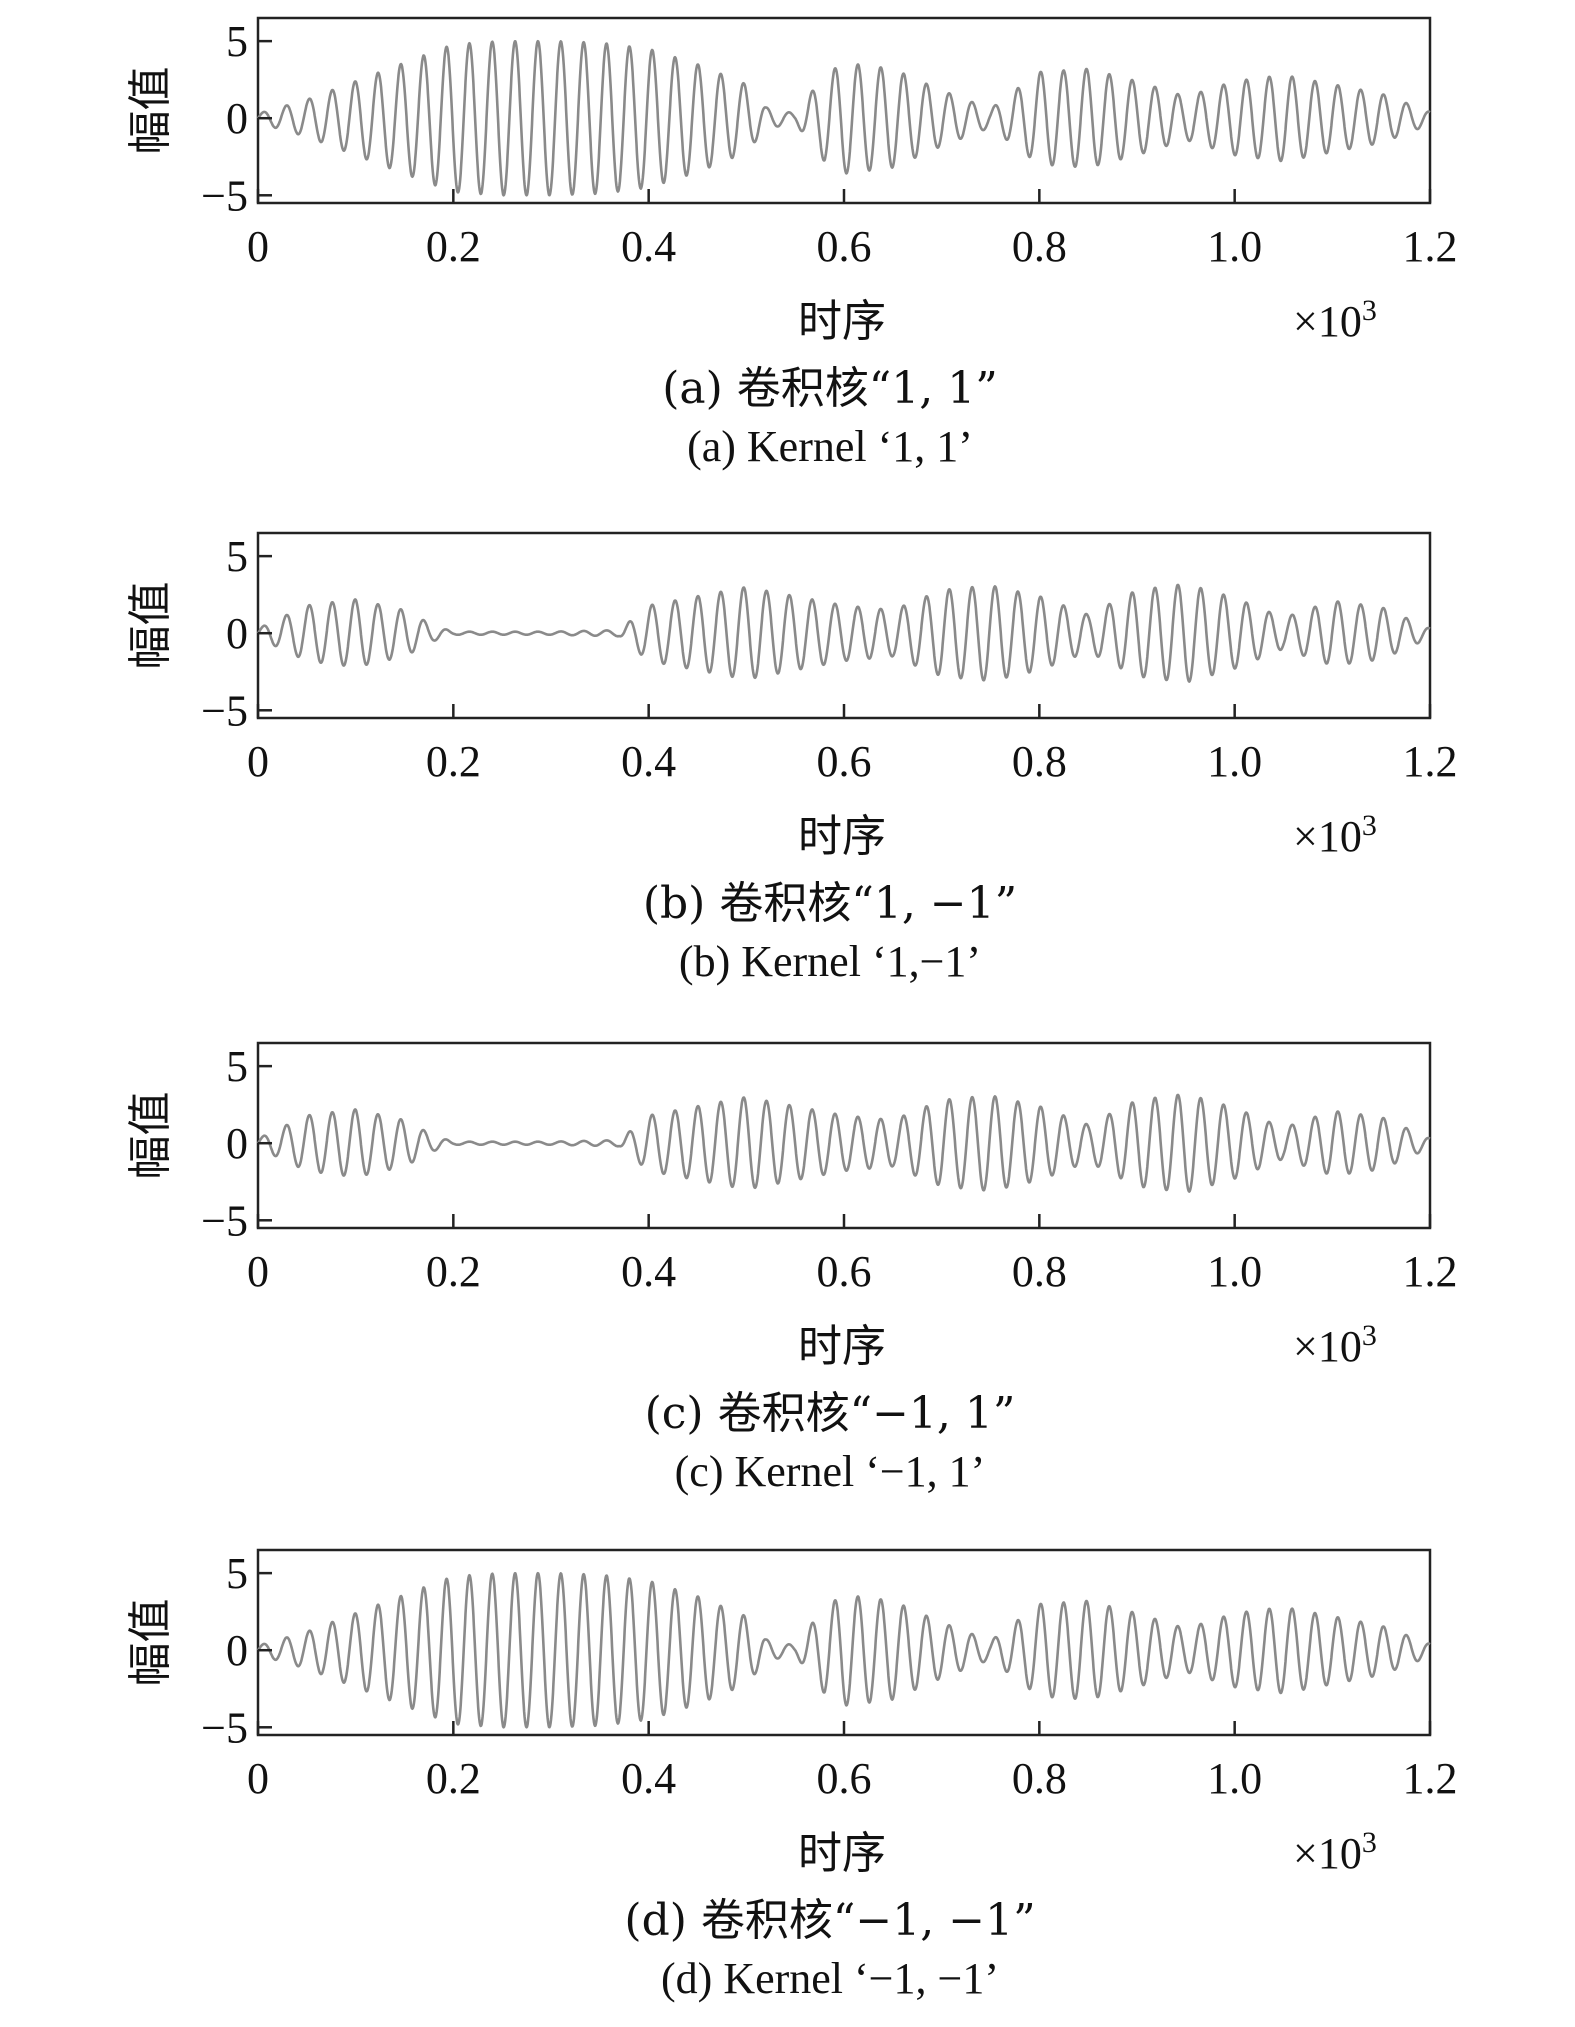 The height and width of the screenshot is (2027, 1575). Describe the element at coordinates (830, 903) in the screenshot. I see `caption-cn-b: (b) 卷积核“1, −1”` at that location.